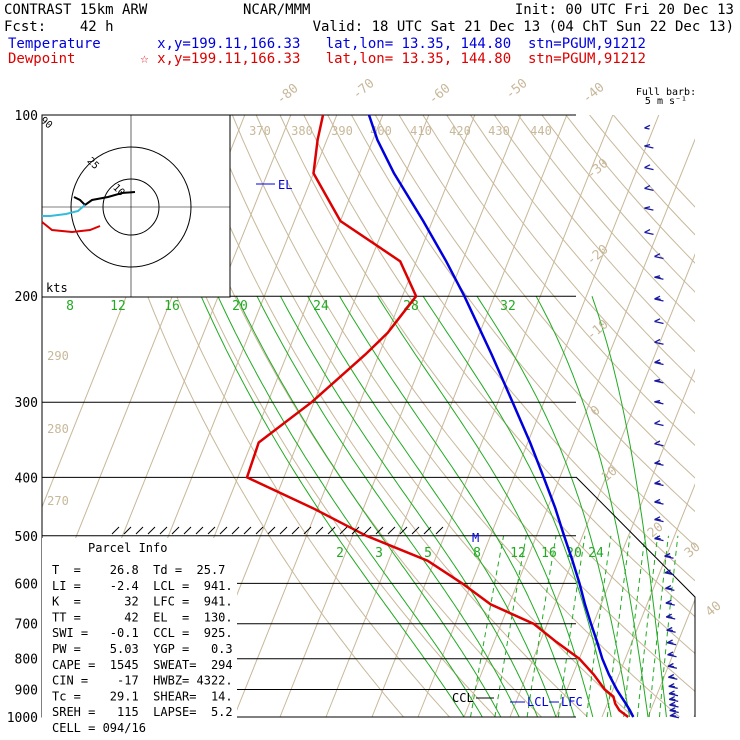 The image size is (740, 740). Describe the element at coordinates (142, 602) in the screenshot. I see `parcel-info-row: K = 32 LFC = 941.` at that location.